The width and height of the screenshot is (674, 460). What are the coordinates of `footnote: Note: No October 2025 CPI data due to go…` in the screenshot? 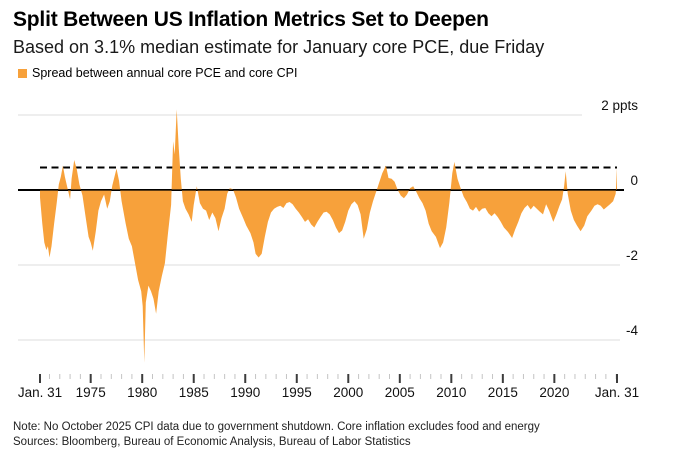 It's located at (276, 427).